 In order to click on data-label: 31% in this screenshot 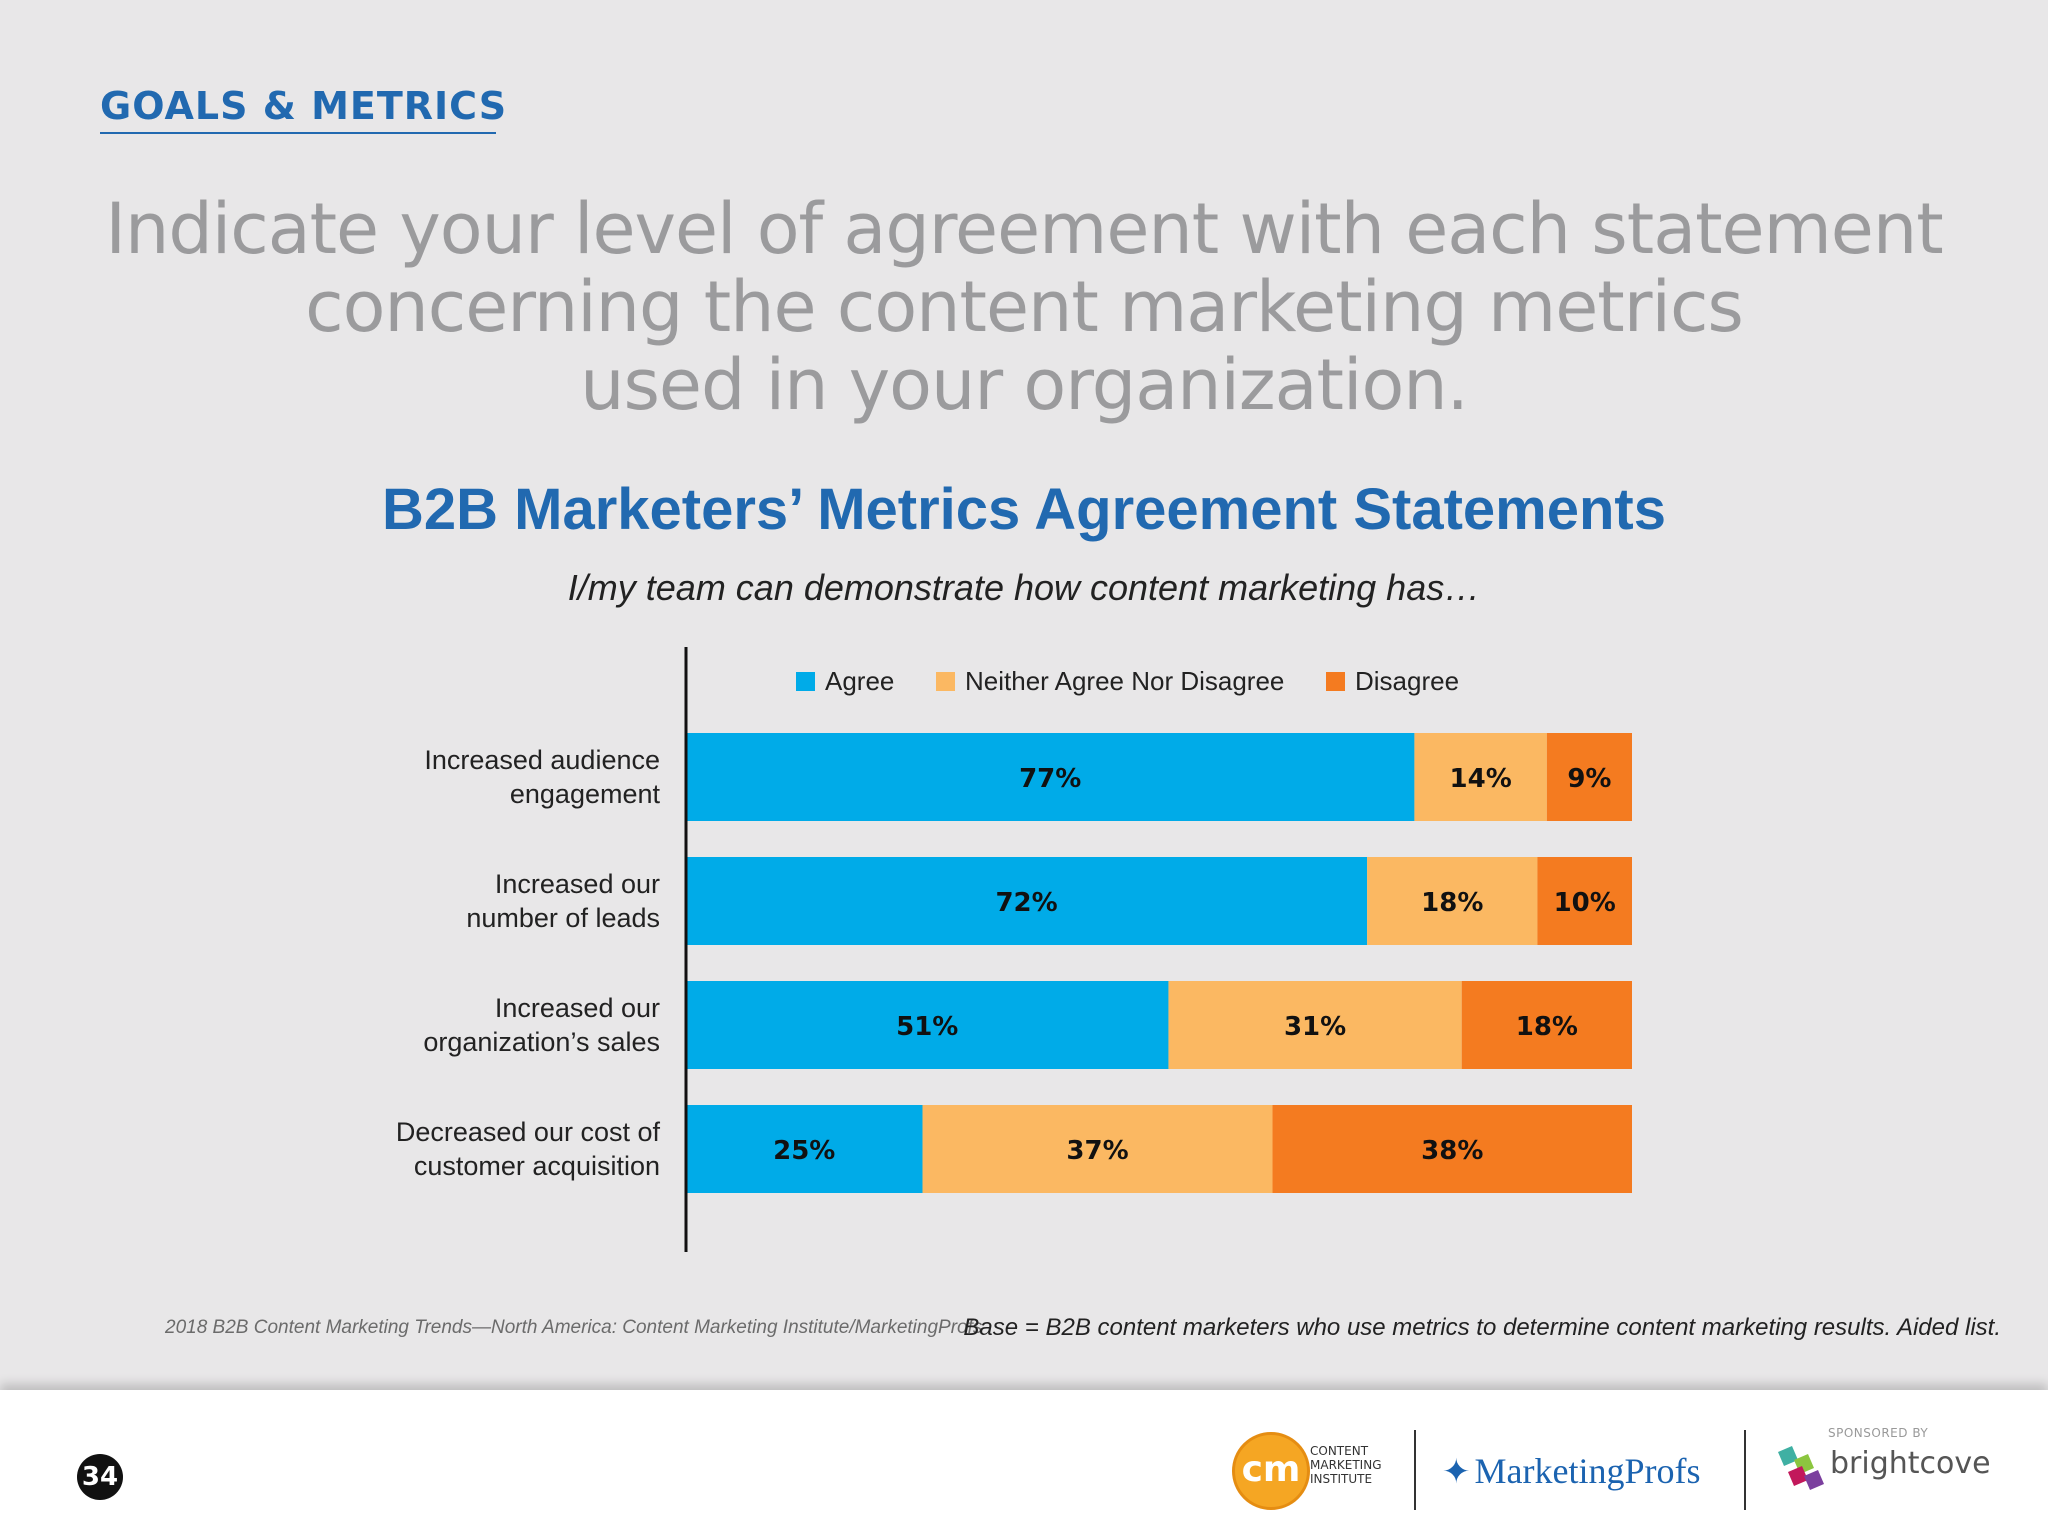, I will do `click(1315, 1027)`.